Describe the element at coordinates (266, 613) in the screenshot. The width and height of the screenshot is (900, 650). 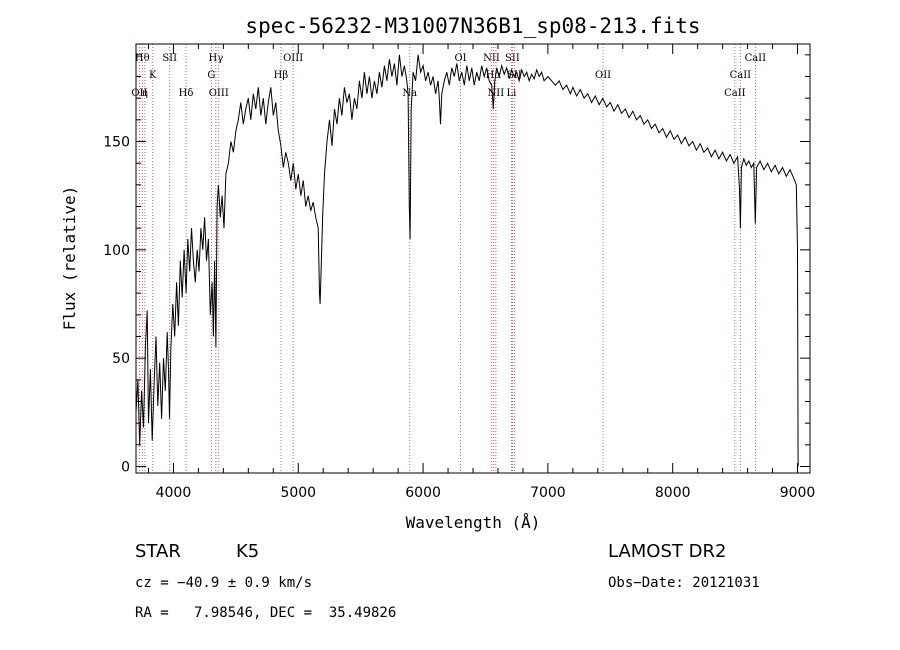
I see `coordinates: RA = 7.98546, DEC = 35.49826` at that location.